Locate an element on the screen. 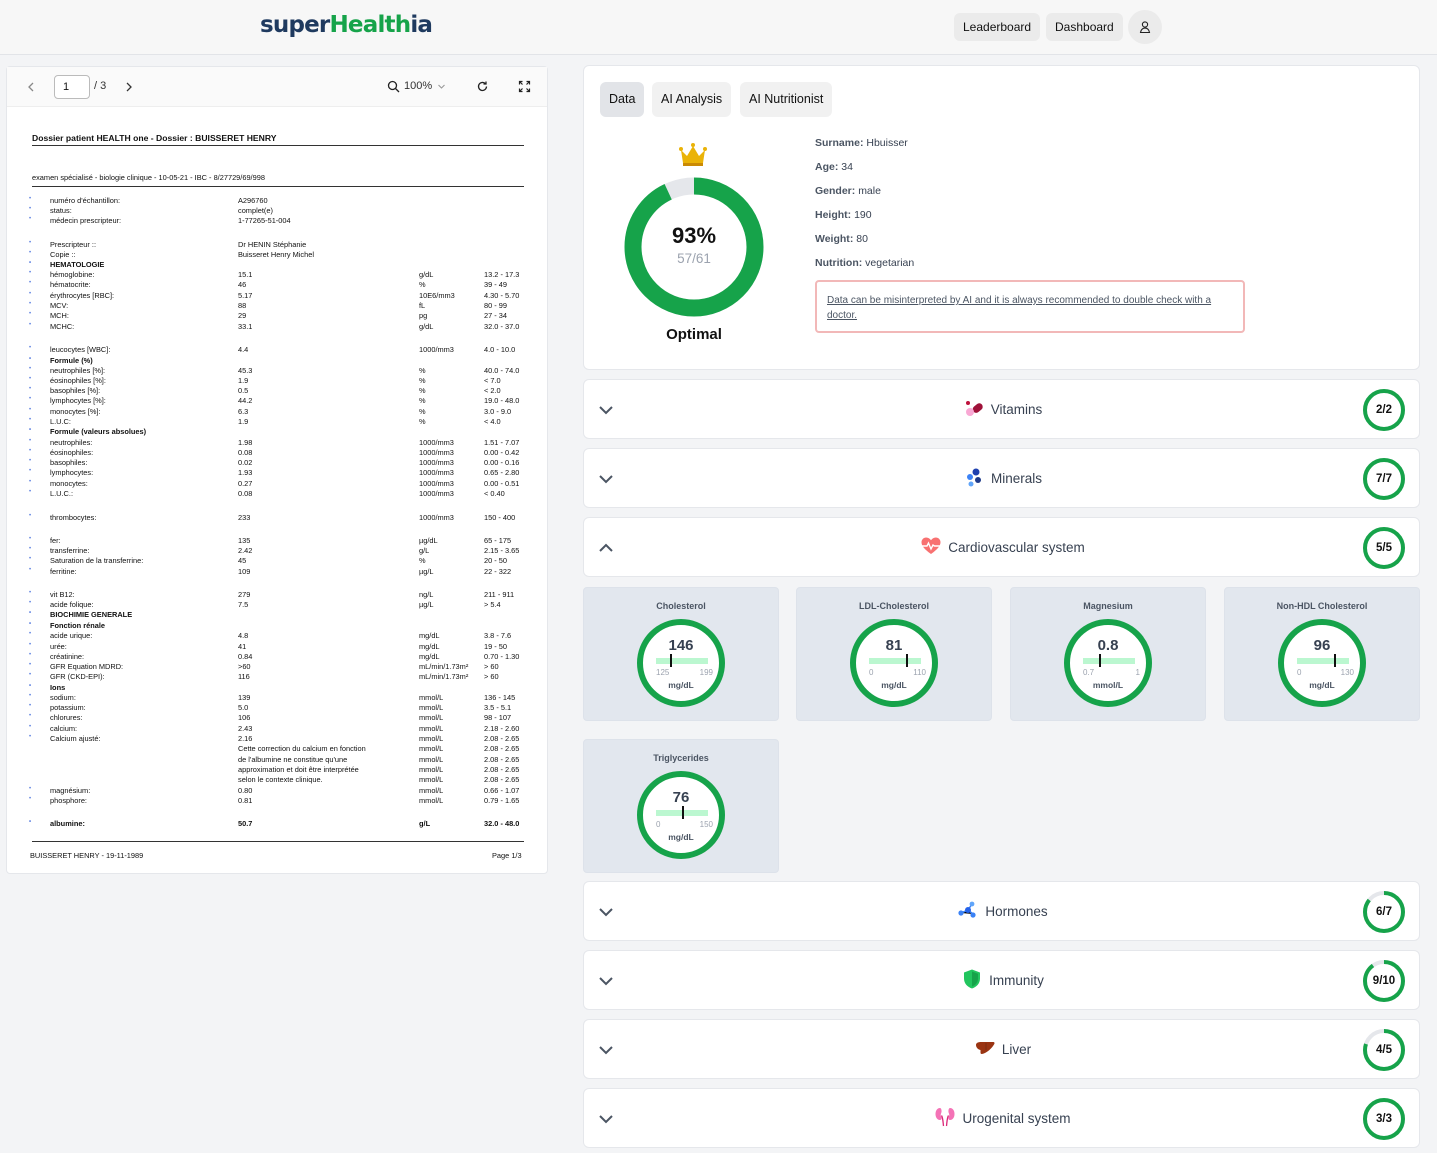 The width and height of the screenshot is (1437, 1153). app-logo: superHealthia is located at coordinates (346, 25).